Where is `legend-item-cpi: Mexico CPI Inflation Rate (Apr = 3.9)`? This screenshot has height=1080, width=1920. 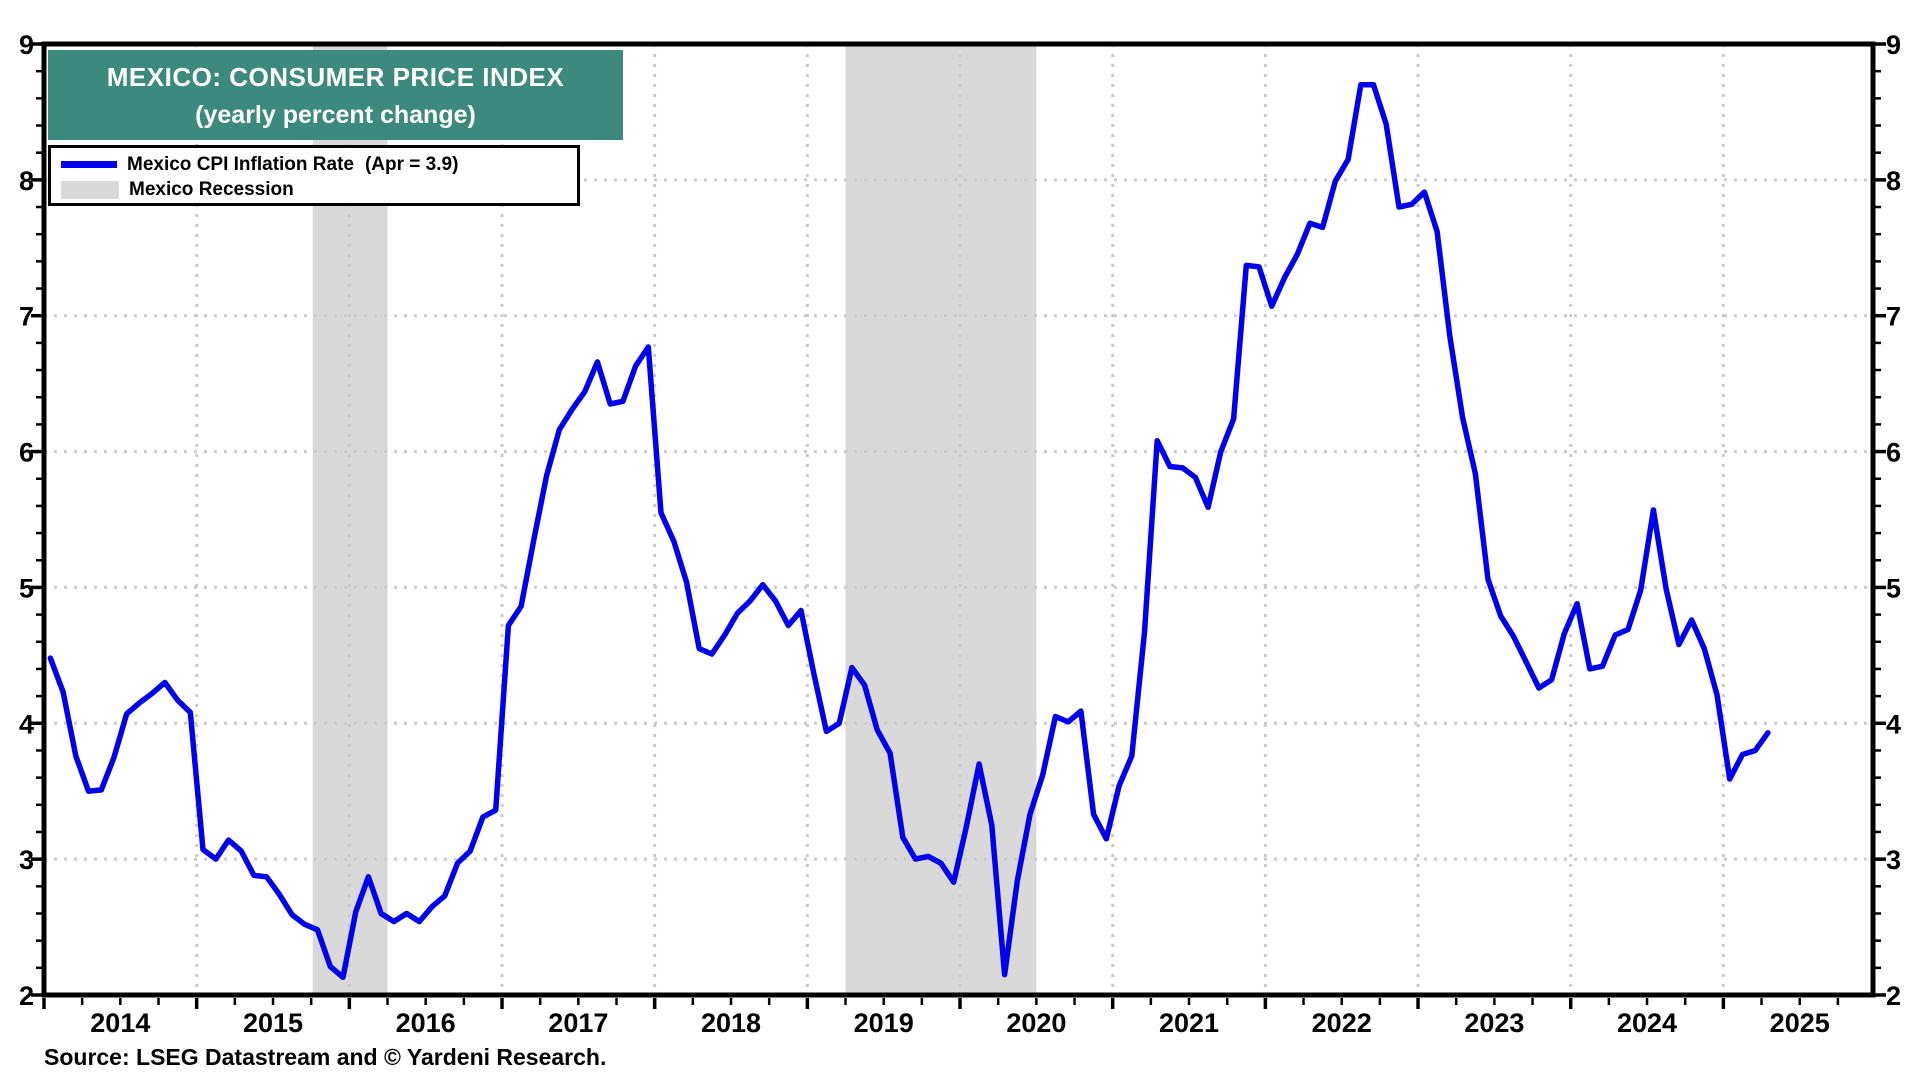 legend-item-cpi: Mexico CPI Inflation Rate (Apr = 3.9) is located at coordinates (319, 164).